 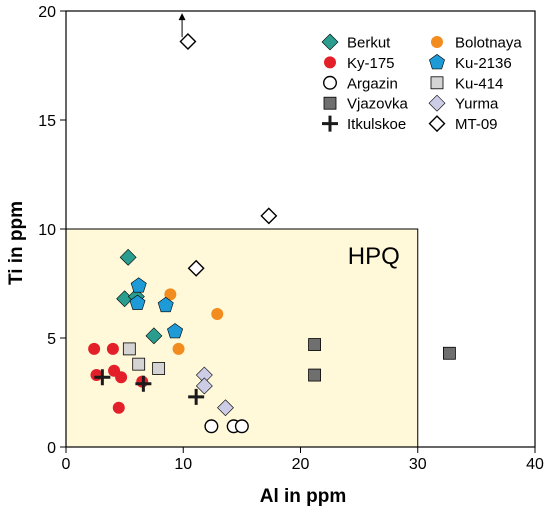 I want to click on legend-item-bolotnaya: Bolotnaya, so click(x=476, y=43).